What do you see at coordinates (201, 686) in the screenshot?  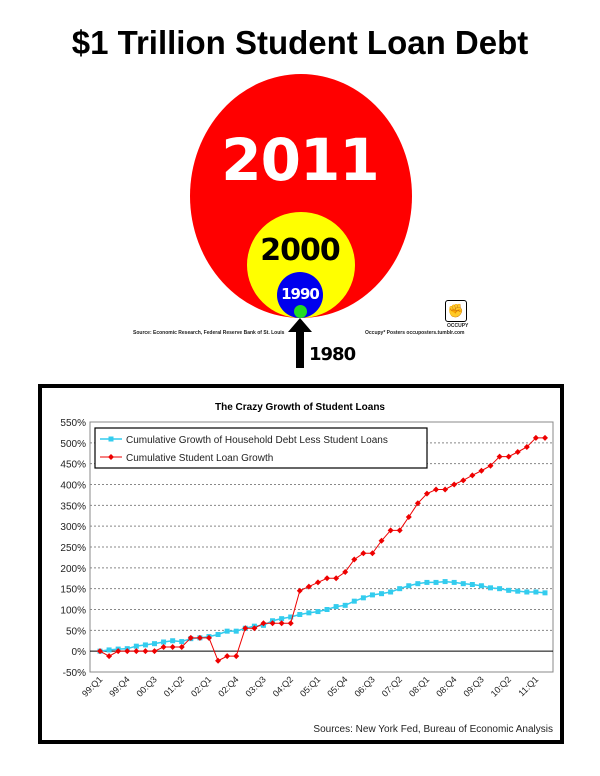 I see `x-tick-label: 02:Q1` at bounding box center [201, 686].